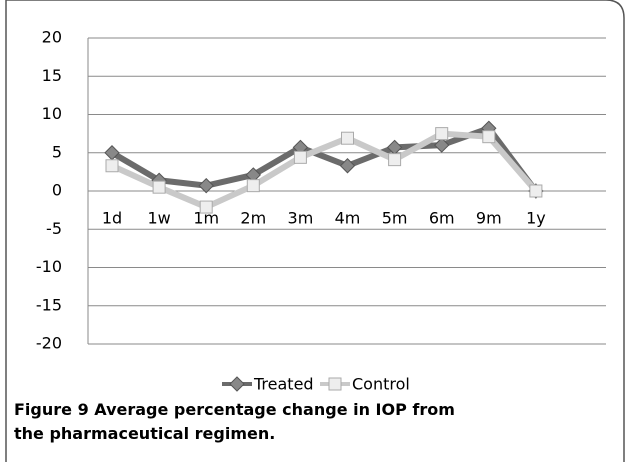  What do you see at coordinates (158, 218) in the screenshot?
I see `x-tick-label: 1w` at bounding box center [158, 218].